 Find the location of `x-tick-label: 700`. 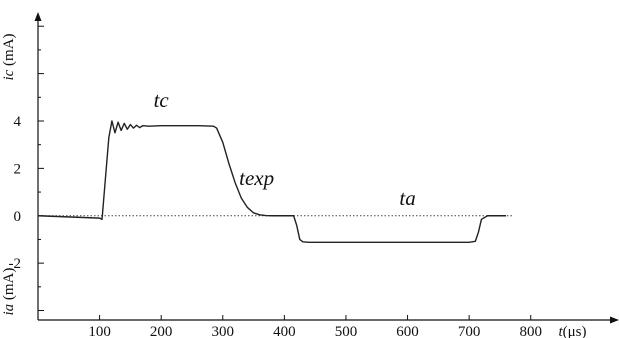

x-tick-label: 700 is located at coordinates (469, 331).